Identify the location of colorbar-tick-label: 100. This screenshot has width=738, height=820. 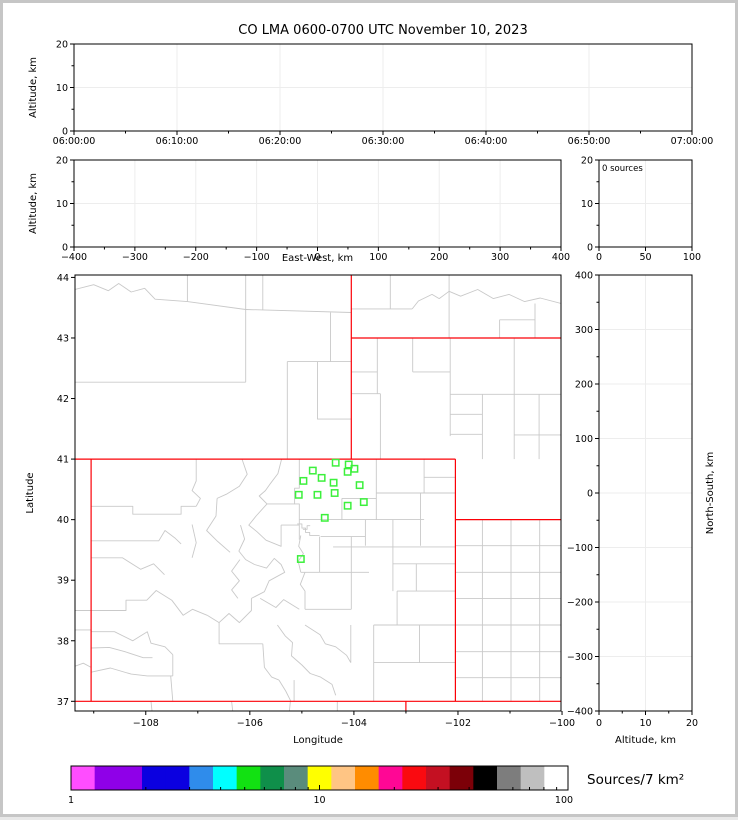
(564, 800).